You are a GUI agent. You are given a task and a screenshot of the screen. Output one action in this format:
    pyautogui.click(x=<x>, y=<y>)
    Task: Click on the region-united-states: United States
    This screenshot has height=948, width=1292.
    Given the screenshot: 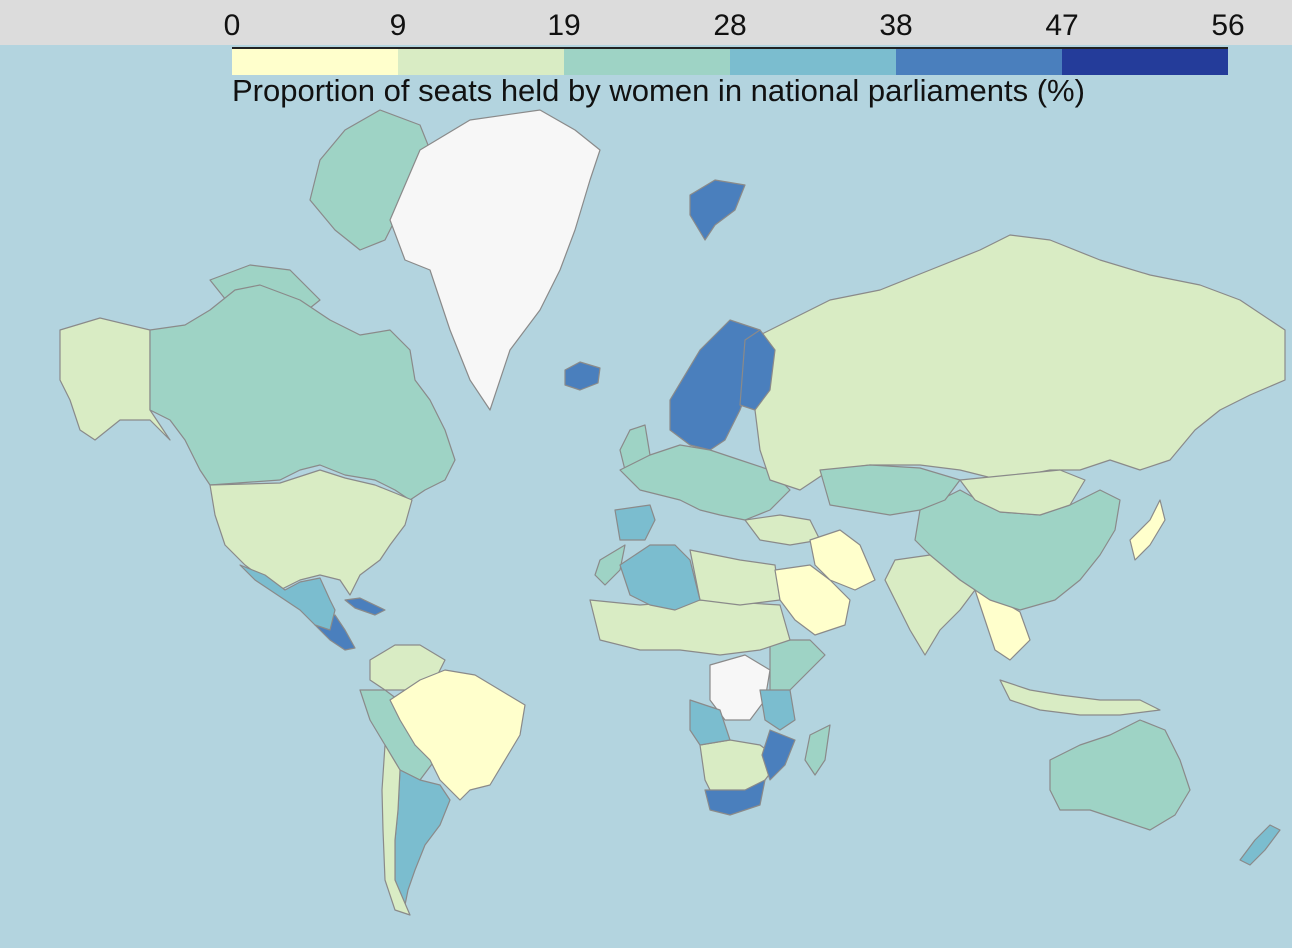 What is the action you would take?
    pyautogui.click(x=311, y=532)
    